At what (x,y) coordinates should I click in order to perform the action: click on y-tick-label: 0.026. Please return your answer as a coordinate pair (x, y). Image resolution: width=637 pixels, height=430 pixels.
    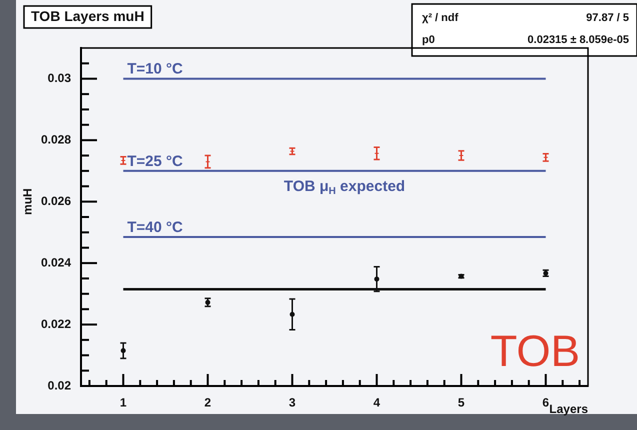
    Looking at the image, I should click on (56, 201).